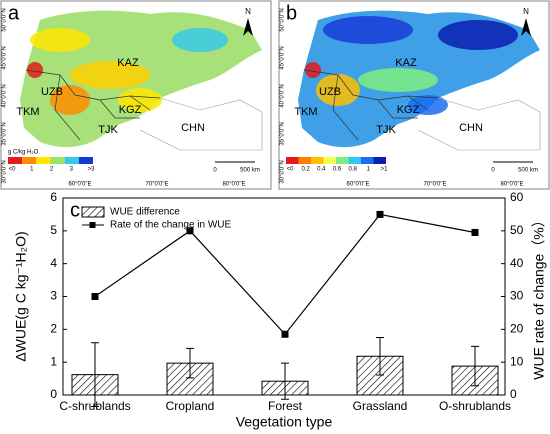 The image size is (550, 434). Describe the element at coordinates (21, 296) in the screenshot. I see `y-axis-title: ΔWUE(g C kg⁻¹H₂O)` at that location.